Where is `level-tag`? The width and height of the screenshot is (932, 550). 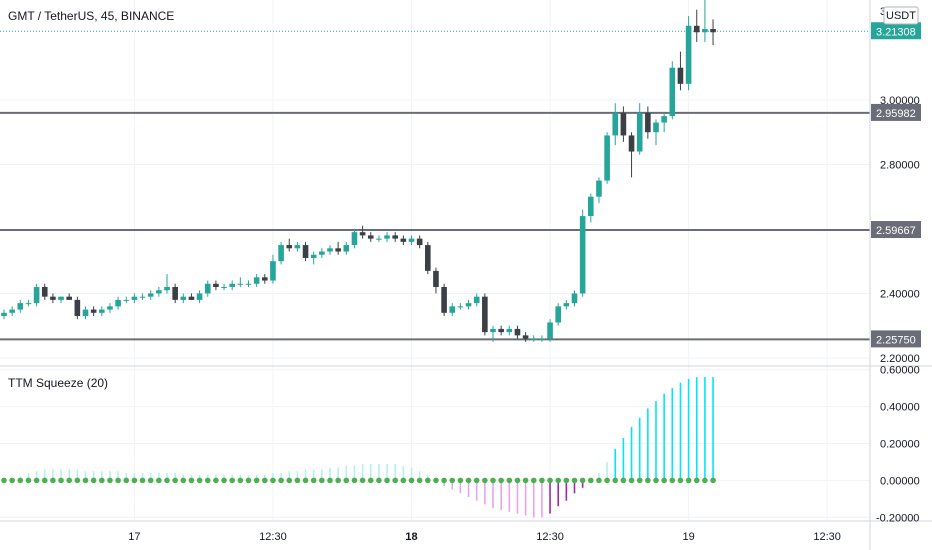 level-tag is located at coordinates (896, 112).